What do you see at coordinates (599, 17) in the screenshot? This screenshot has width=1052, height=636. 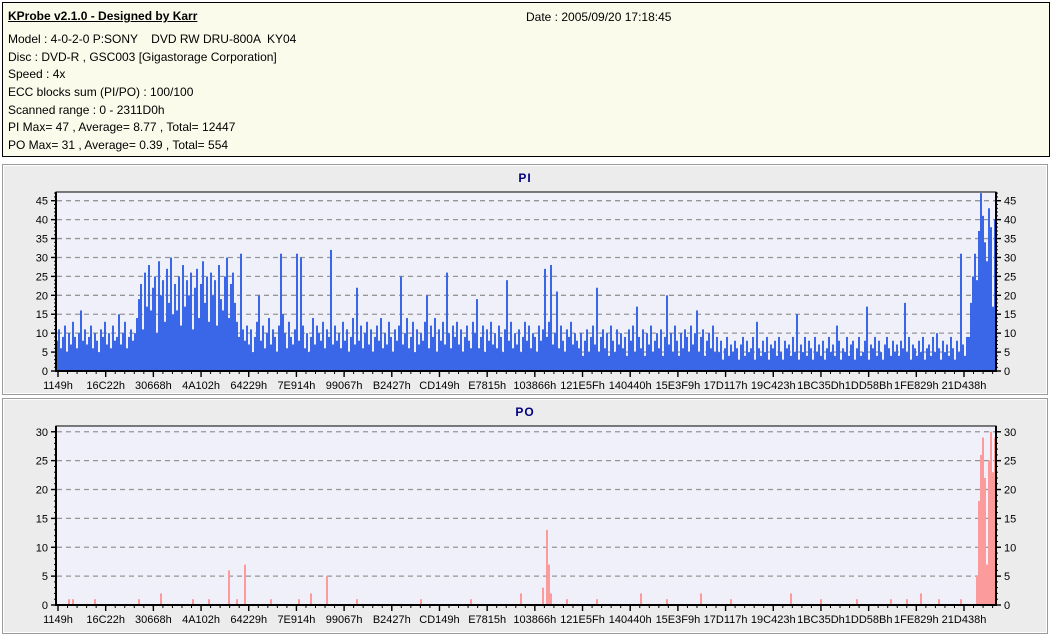 I see `scan-date: Date : 2005/09/20 17:18:45` at bounding box center [599, 17].